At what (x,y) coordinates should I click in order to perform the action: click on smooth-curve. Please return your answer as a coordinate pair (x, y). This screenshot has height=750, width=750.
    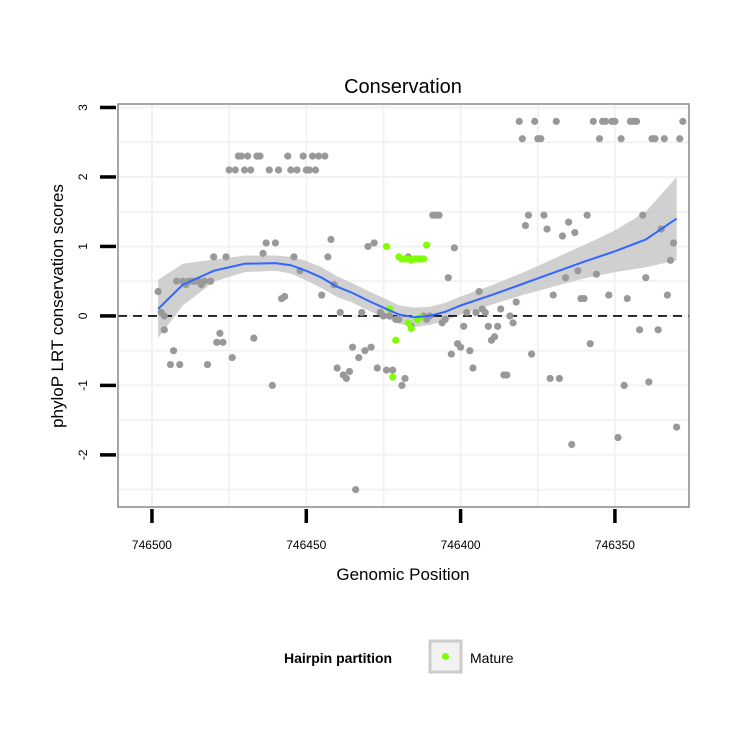
    Looking at the image, I should click on (417, 268).